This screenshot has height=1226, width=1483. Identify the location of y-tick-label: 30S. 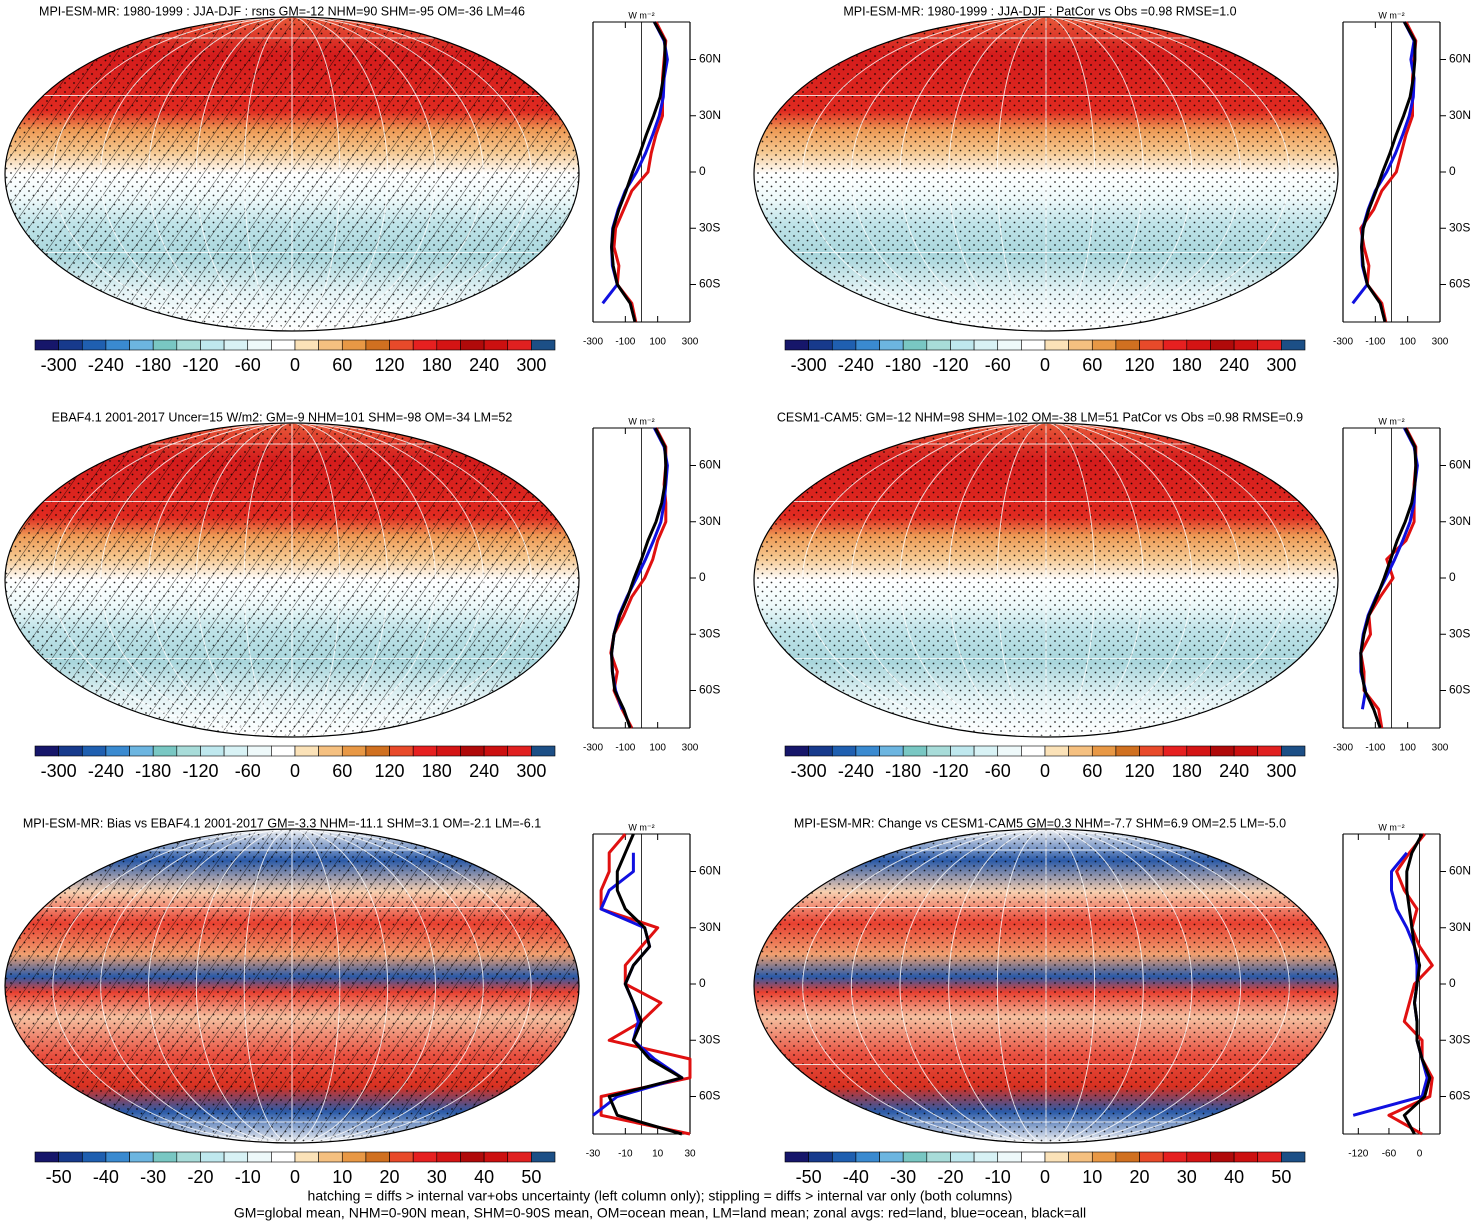
(1459, 227).